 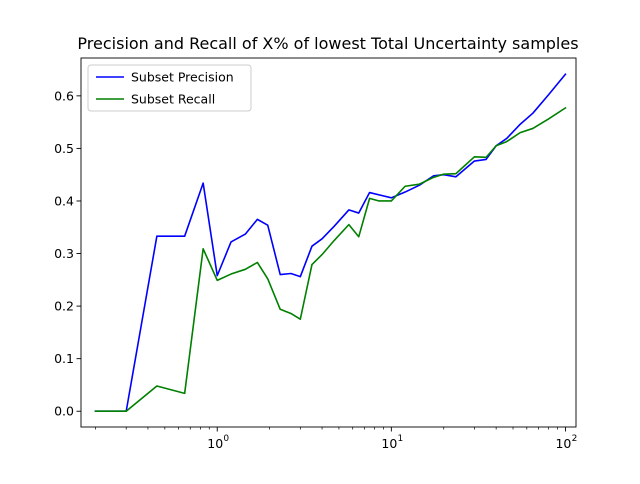 What do you see at coordinates (64, 358) in the screenshot?
I see `y-tick-label: 0.1` at bounding box center [64, 358].